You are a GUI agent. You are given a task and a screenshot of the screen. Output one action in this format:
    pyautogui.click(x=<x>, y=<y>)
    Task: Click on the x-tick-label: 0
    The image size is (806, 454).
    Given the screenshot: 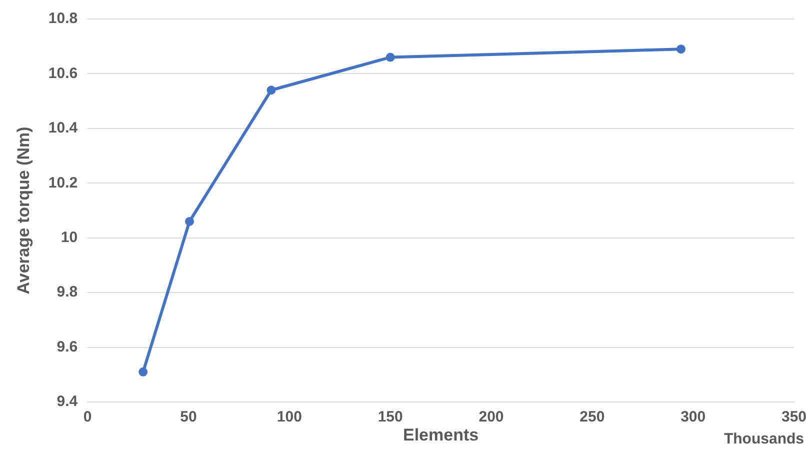 What is the action you would take?
    pyautogui.click(x=87, y=417)
    